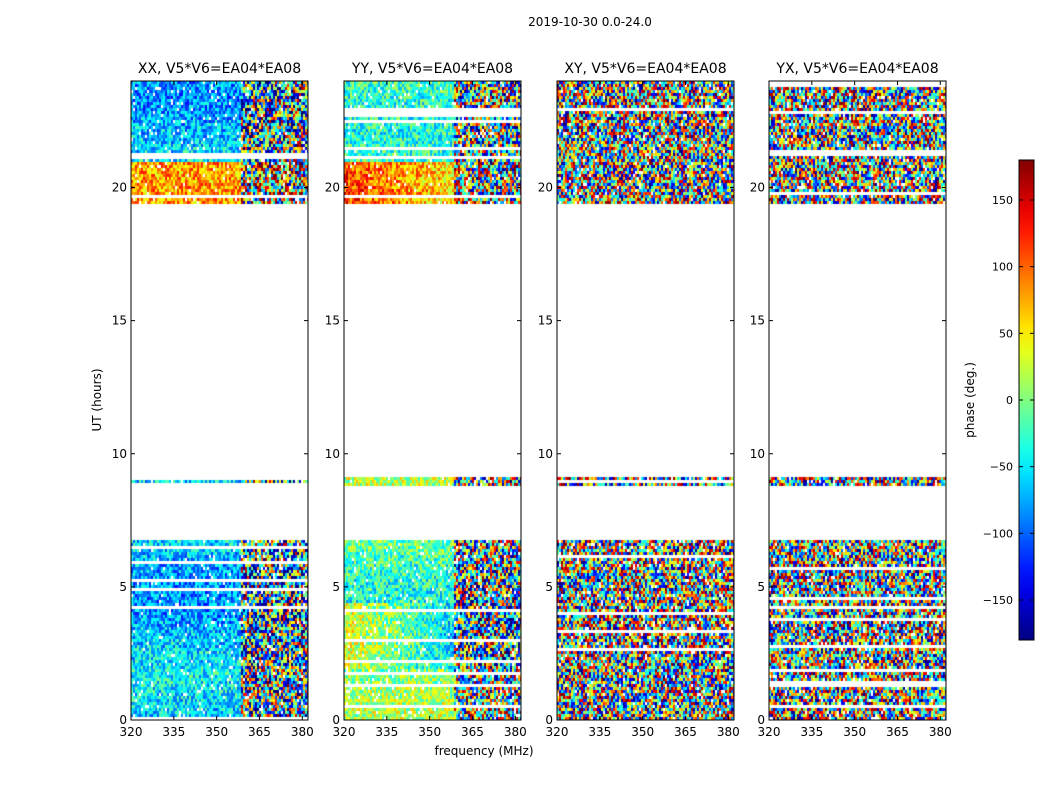  I want to click on colorbar-label: phase (deg.), so click(970, 400).